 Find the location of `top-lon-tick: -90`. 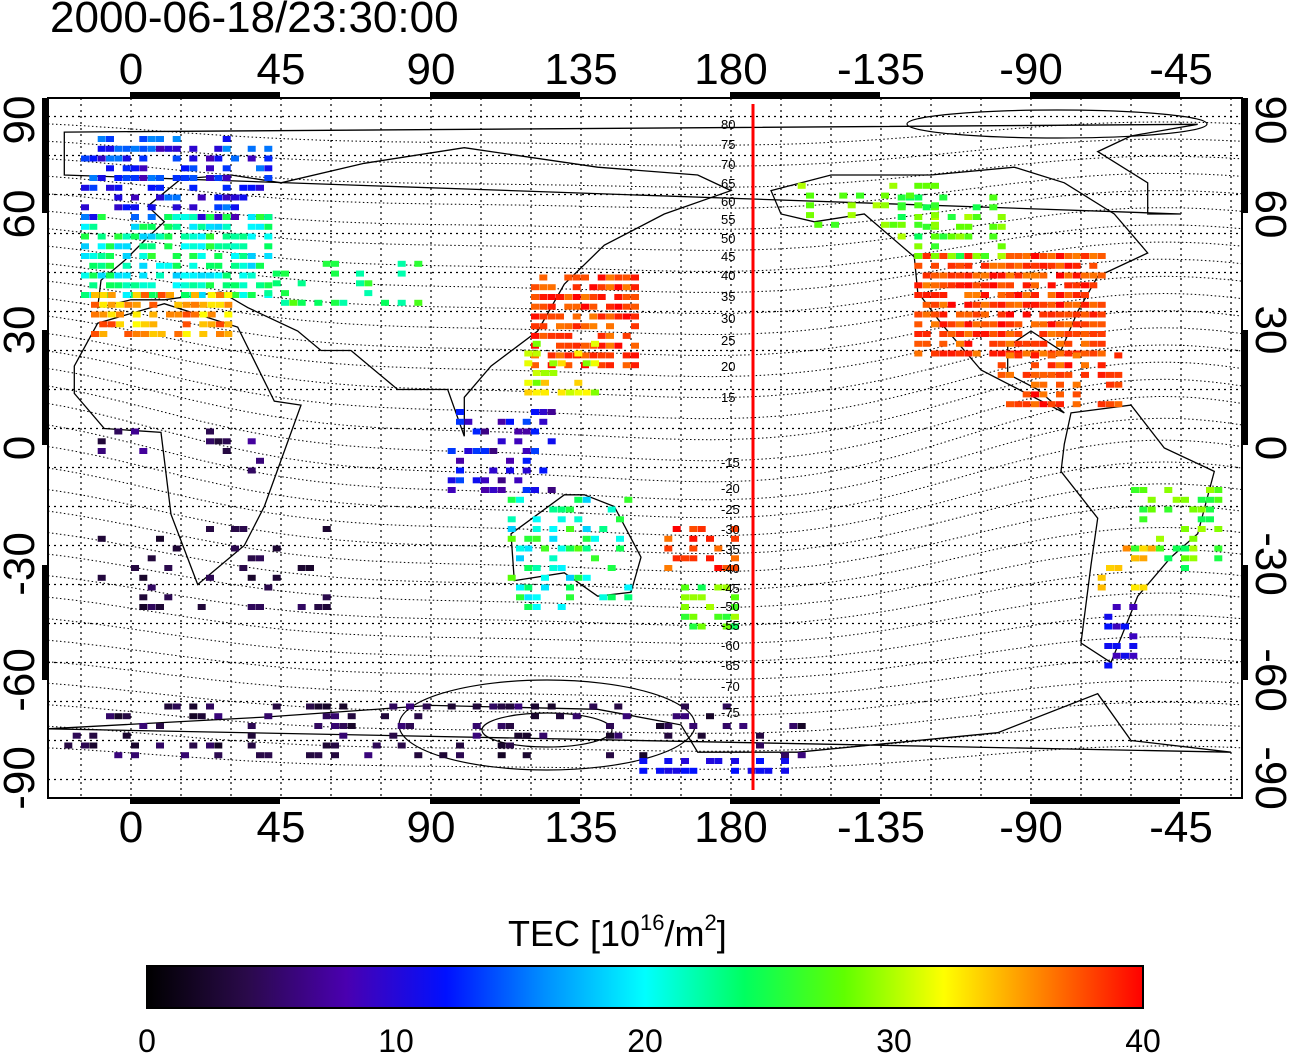

top-lon-tick: -90 is located at coordinates (1031, 69).